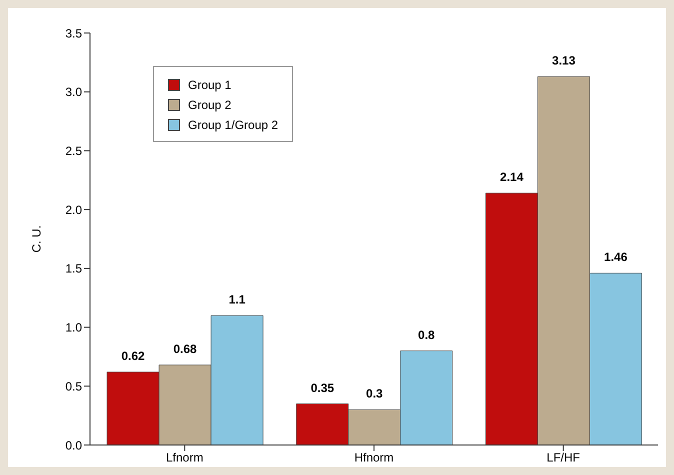 This screenshot has width=674, height=475. I want to click on y-tick-label: 1.0, so click(73, 327).